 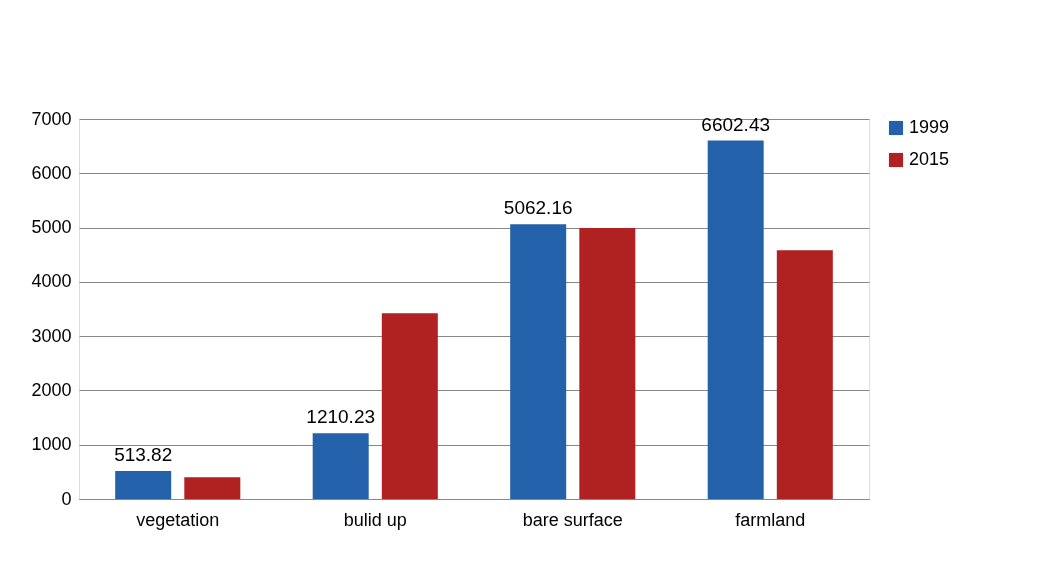 What do you see at coordinates (572, 519) in the screenshot?
I see `x-tick-label: bare surface` at bounding box center [572, 519].